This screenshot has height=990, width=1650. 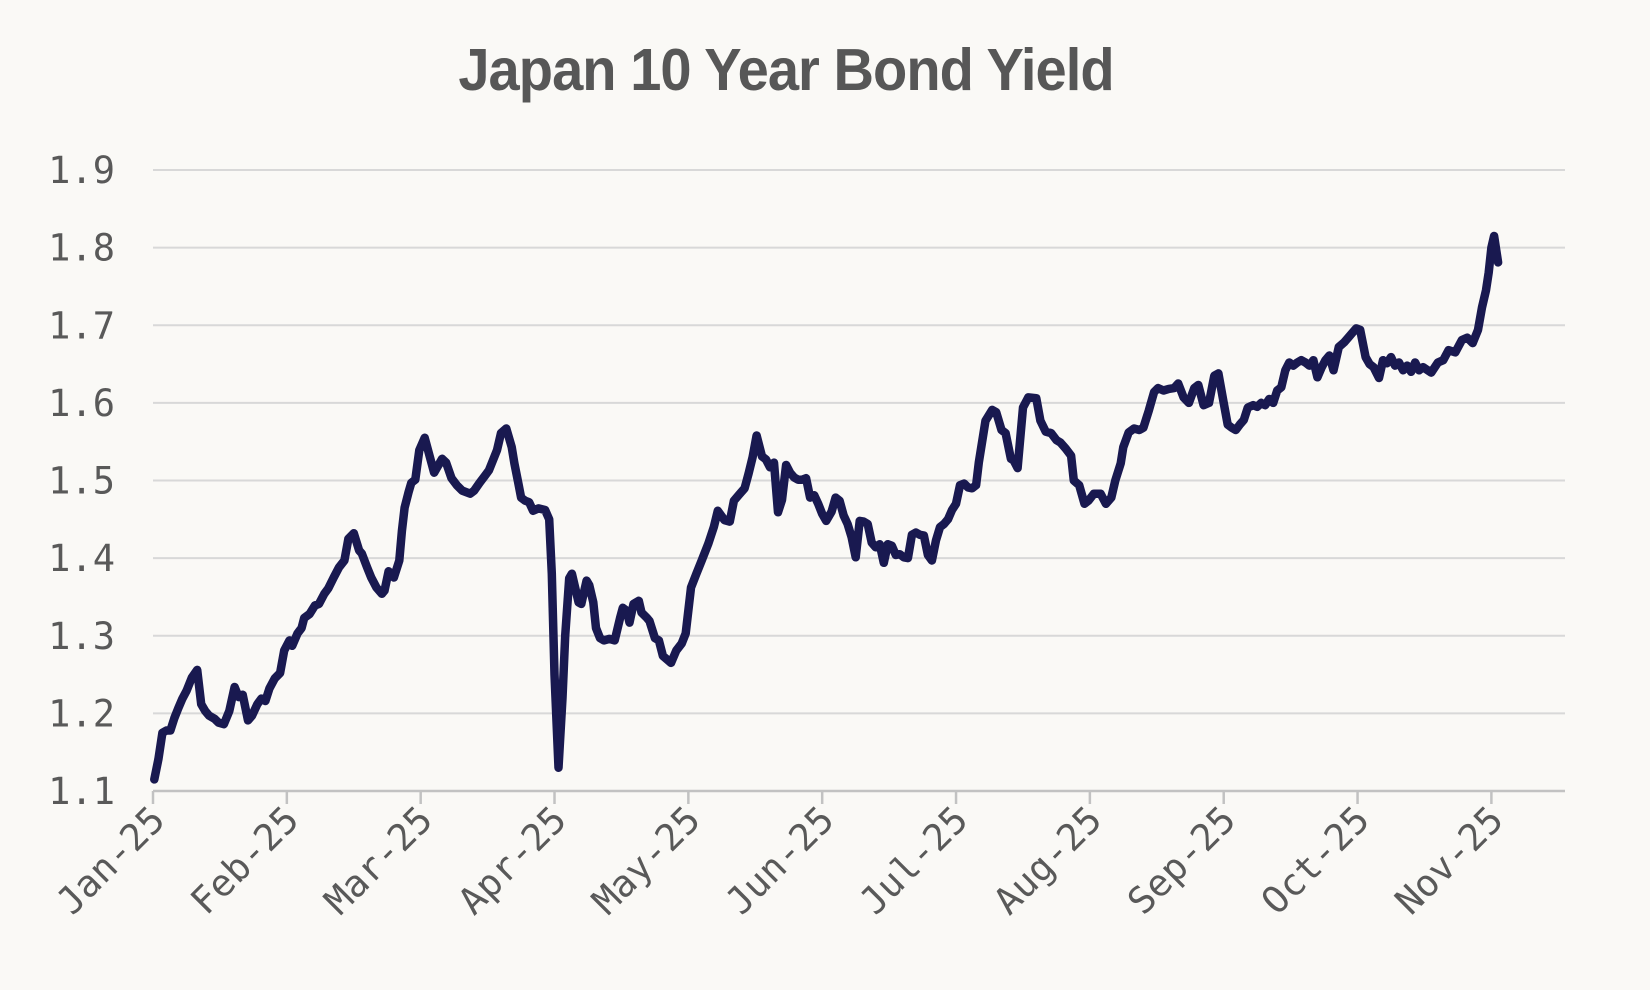 What do you see at coordinates (378, 860) in the screenshot?
I see `x-tick-label: Mar-25` at bounding box center [378, 860].